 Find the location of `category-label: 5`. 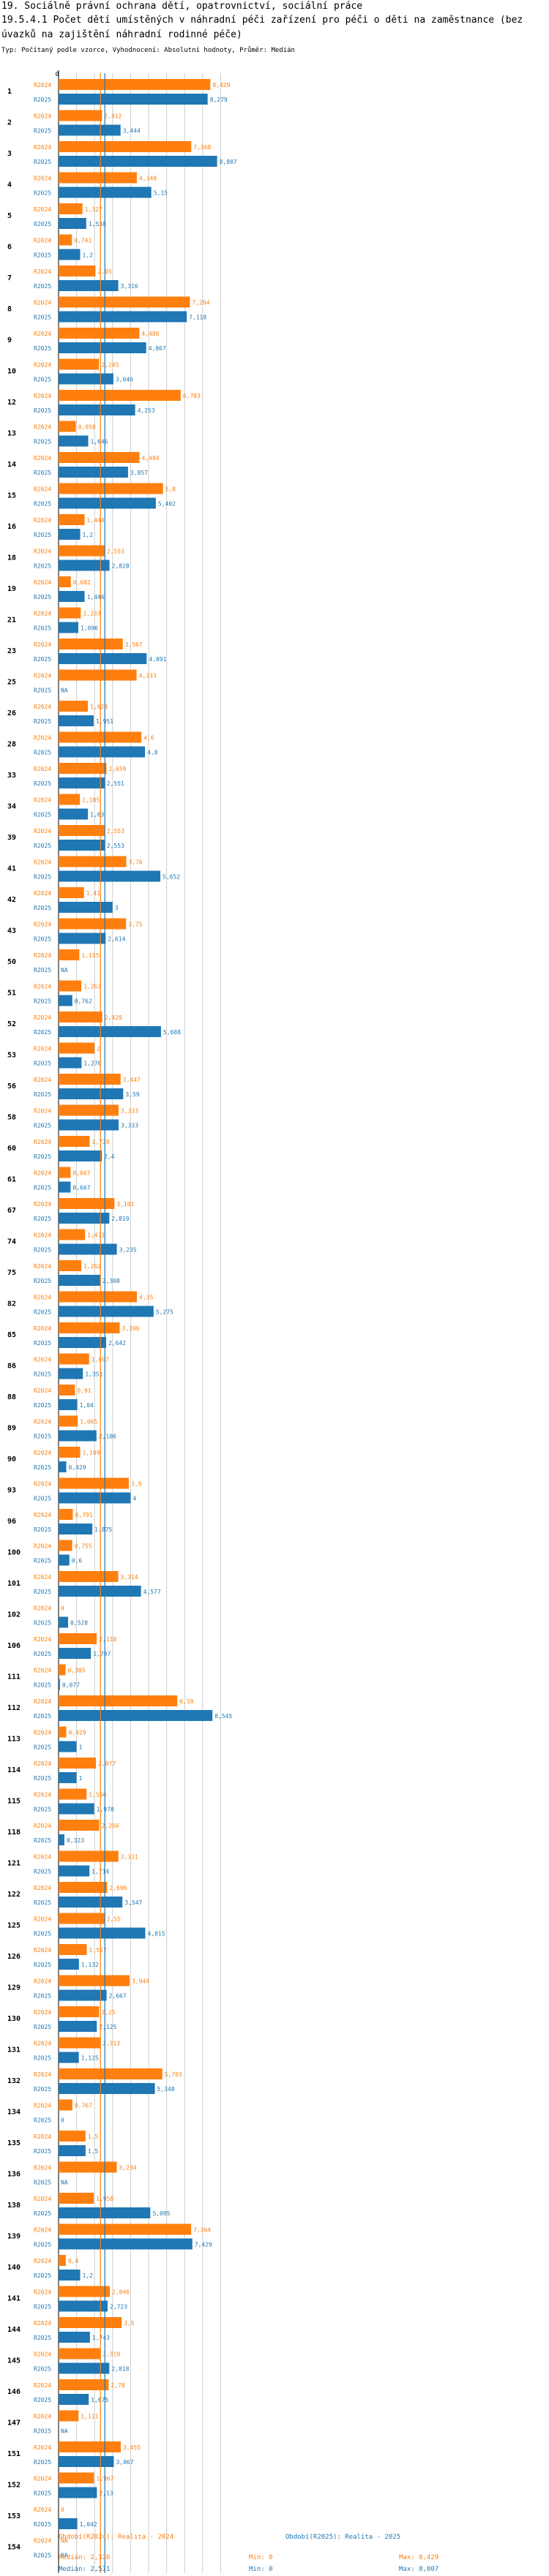

category-label: 5 is located at coordinates (9, 216).